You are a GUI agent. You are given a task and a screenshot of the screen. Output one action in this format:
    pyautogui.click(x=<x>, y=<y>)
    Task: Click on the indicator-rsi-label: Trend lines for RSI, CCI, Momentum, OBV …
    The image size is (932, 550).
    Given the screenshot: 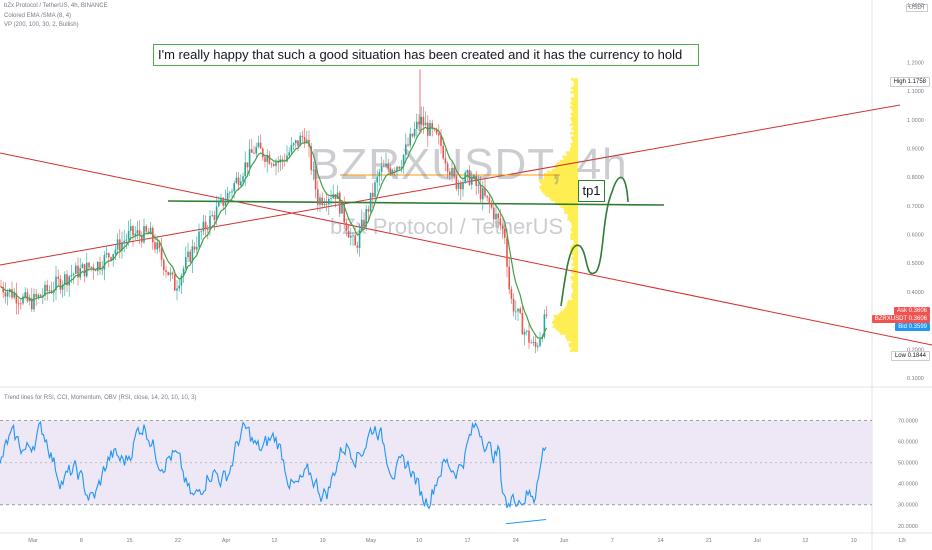 What is the action you would take?
    pyautogui.click(x=100, y=398)
    